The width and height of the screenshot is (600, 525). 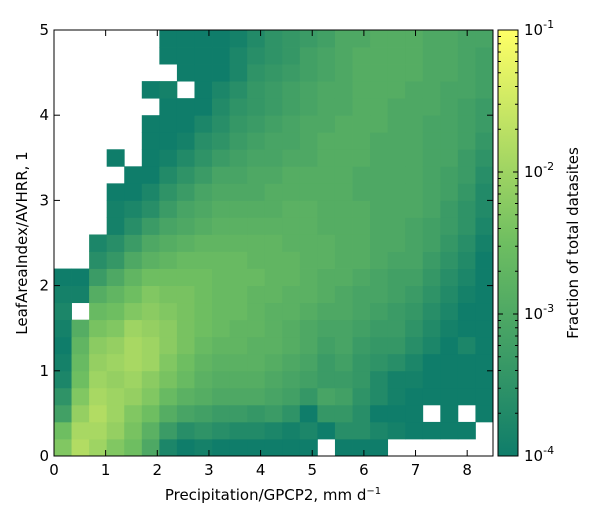 What do you see at coordinates (526, 241) in the screenshot?
I see `colorbar-axis: 10⁻¹ 10⁻² 10⁻³ 10⁻⁴` at bounding box center [526, 241].